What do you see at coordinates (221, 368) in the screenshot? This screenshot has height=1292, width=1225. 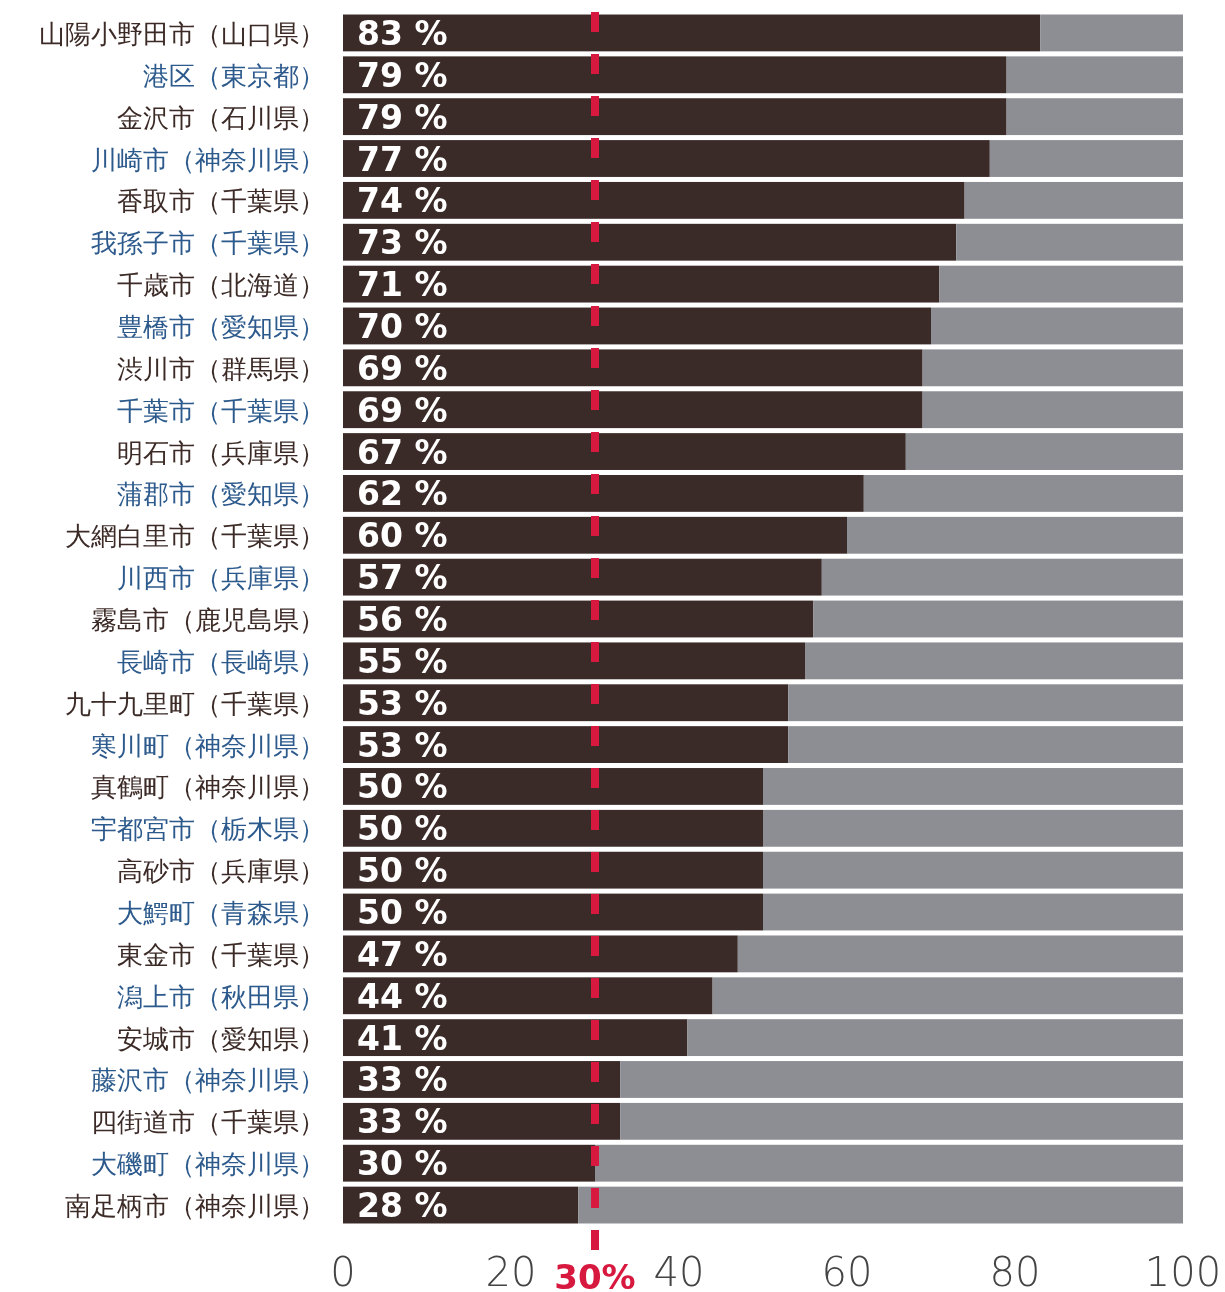 I see `y-tick-label: 渋川市（群馬県）` at bounding box center [221, 368].